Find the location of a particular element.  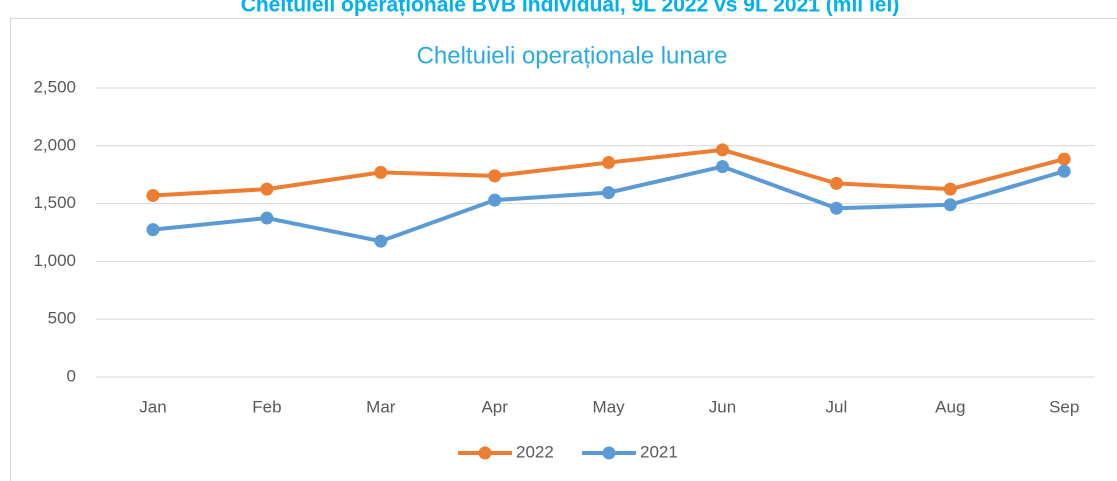

y-tick-label: 0 is located at coordinates (71, 375).